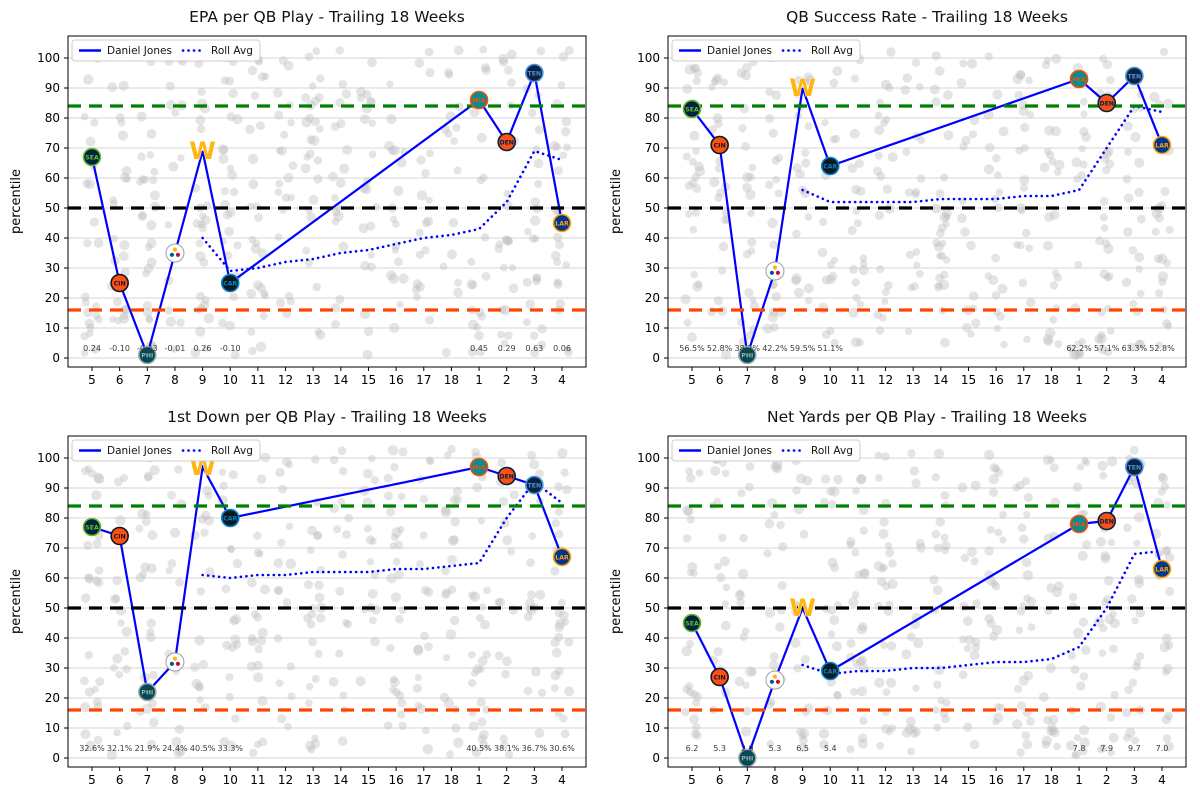  I want to click on commanders-logo: W, so click(202, 151).